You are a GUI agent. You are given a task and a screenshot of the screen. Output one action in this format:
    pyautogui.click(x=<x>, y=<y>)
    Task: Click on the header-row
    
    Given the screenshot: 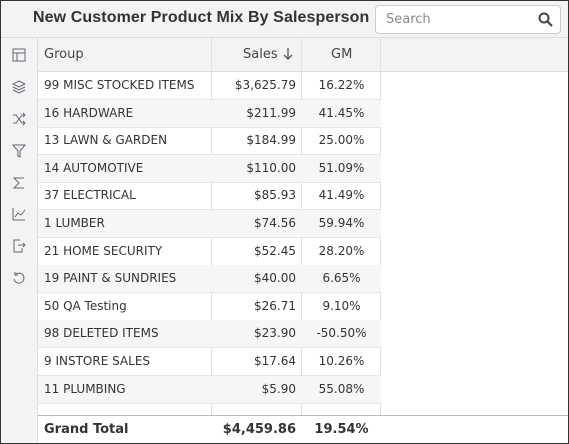 What is the action you would take?
    pyautogui.click(x=303, y=55)
    